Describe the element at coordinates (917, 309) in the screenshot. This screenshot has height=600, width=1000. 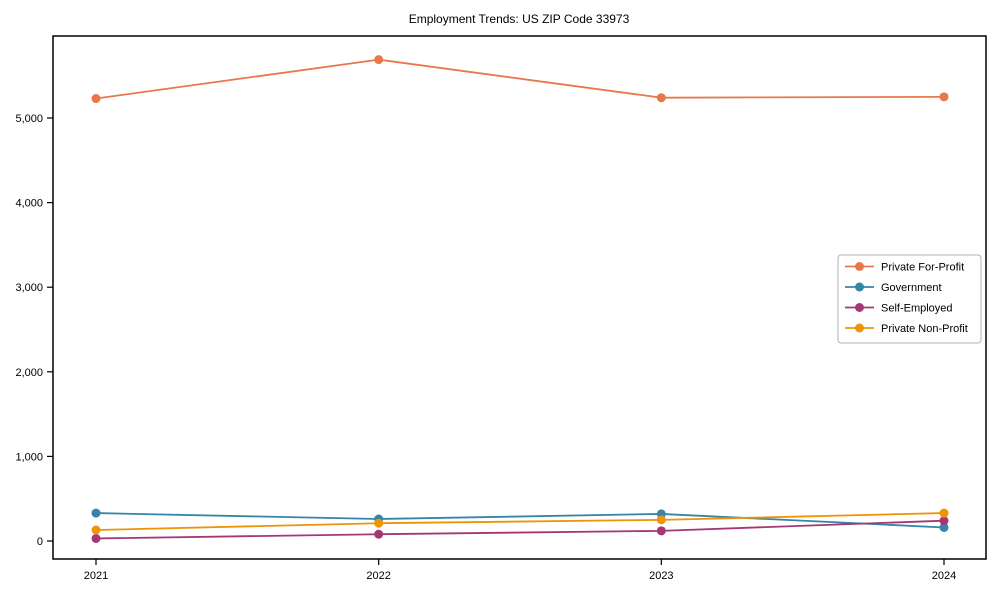
I see `legend-label: Self-Employed` at that location.